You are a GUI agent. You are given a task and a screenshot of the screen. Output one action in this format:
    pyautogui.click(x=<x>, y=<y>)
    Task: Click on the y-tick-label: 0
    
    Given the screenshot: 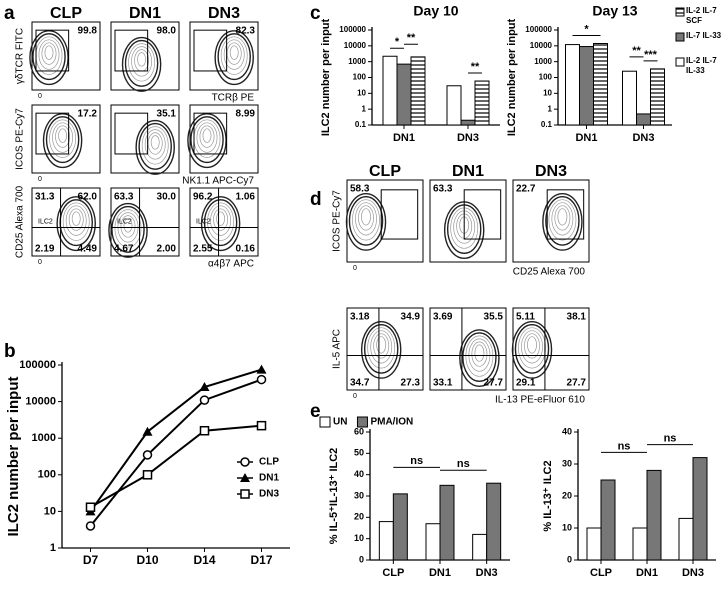 What is the action you would take?
    pyautogui.click(x=569, y=559)
    